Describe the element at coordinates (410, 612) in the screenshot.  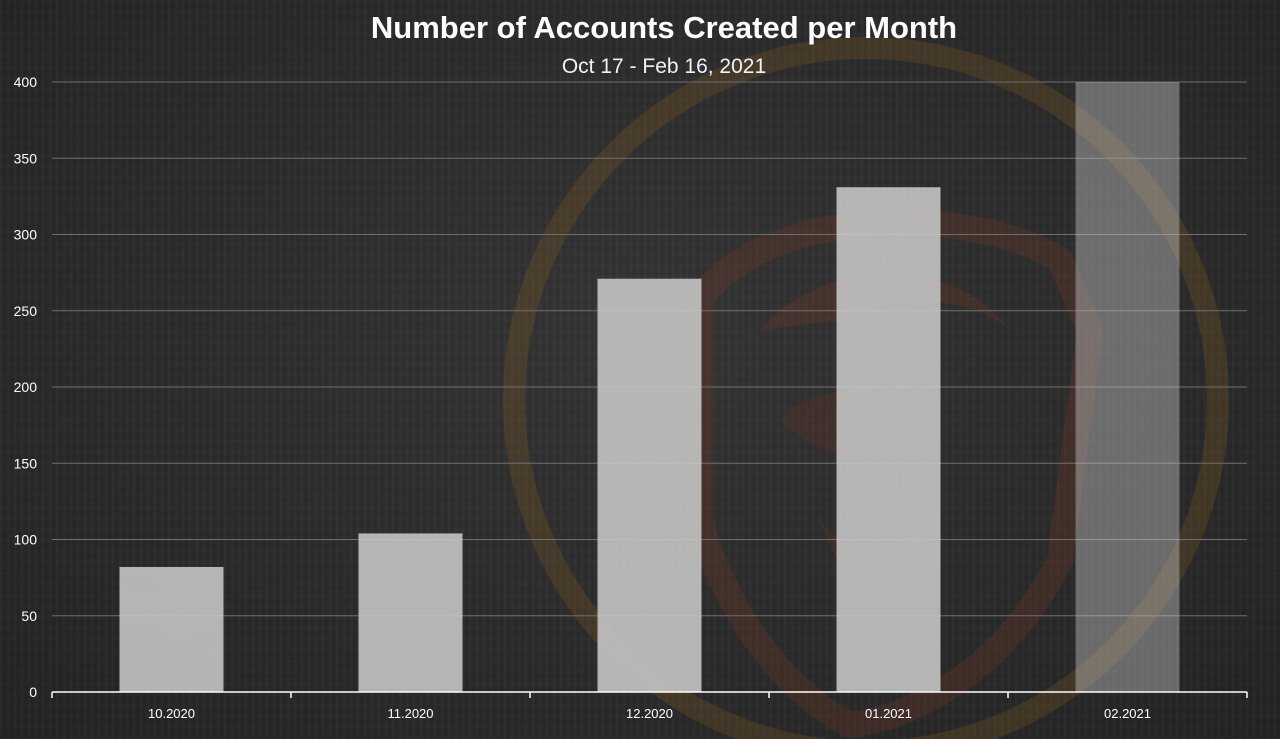
I see `bar-11.2020` at that location.